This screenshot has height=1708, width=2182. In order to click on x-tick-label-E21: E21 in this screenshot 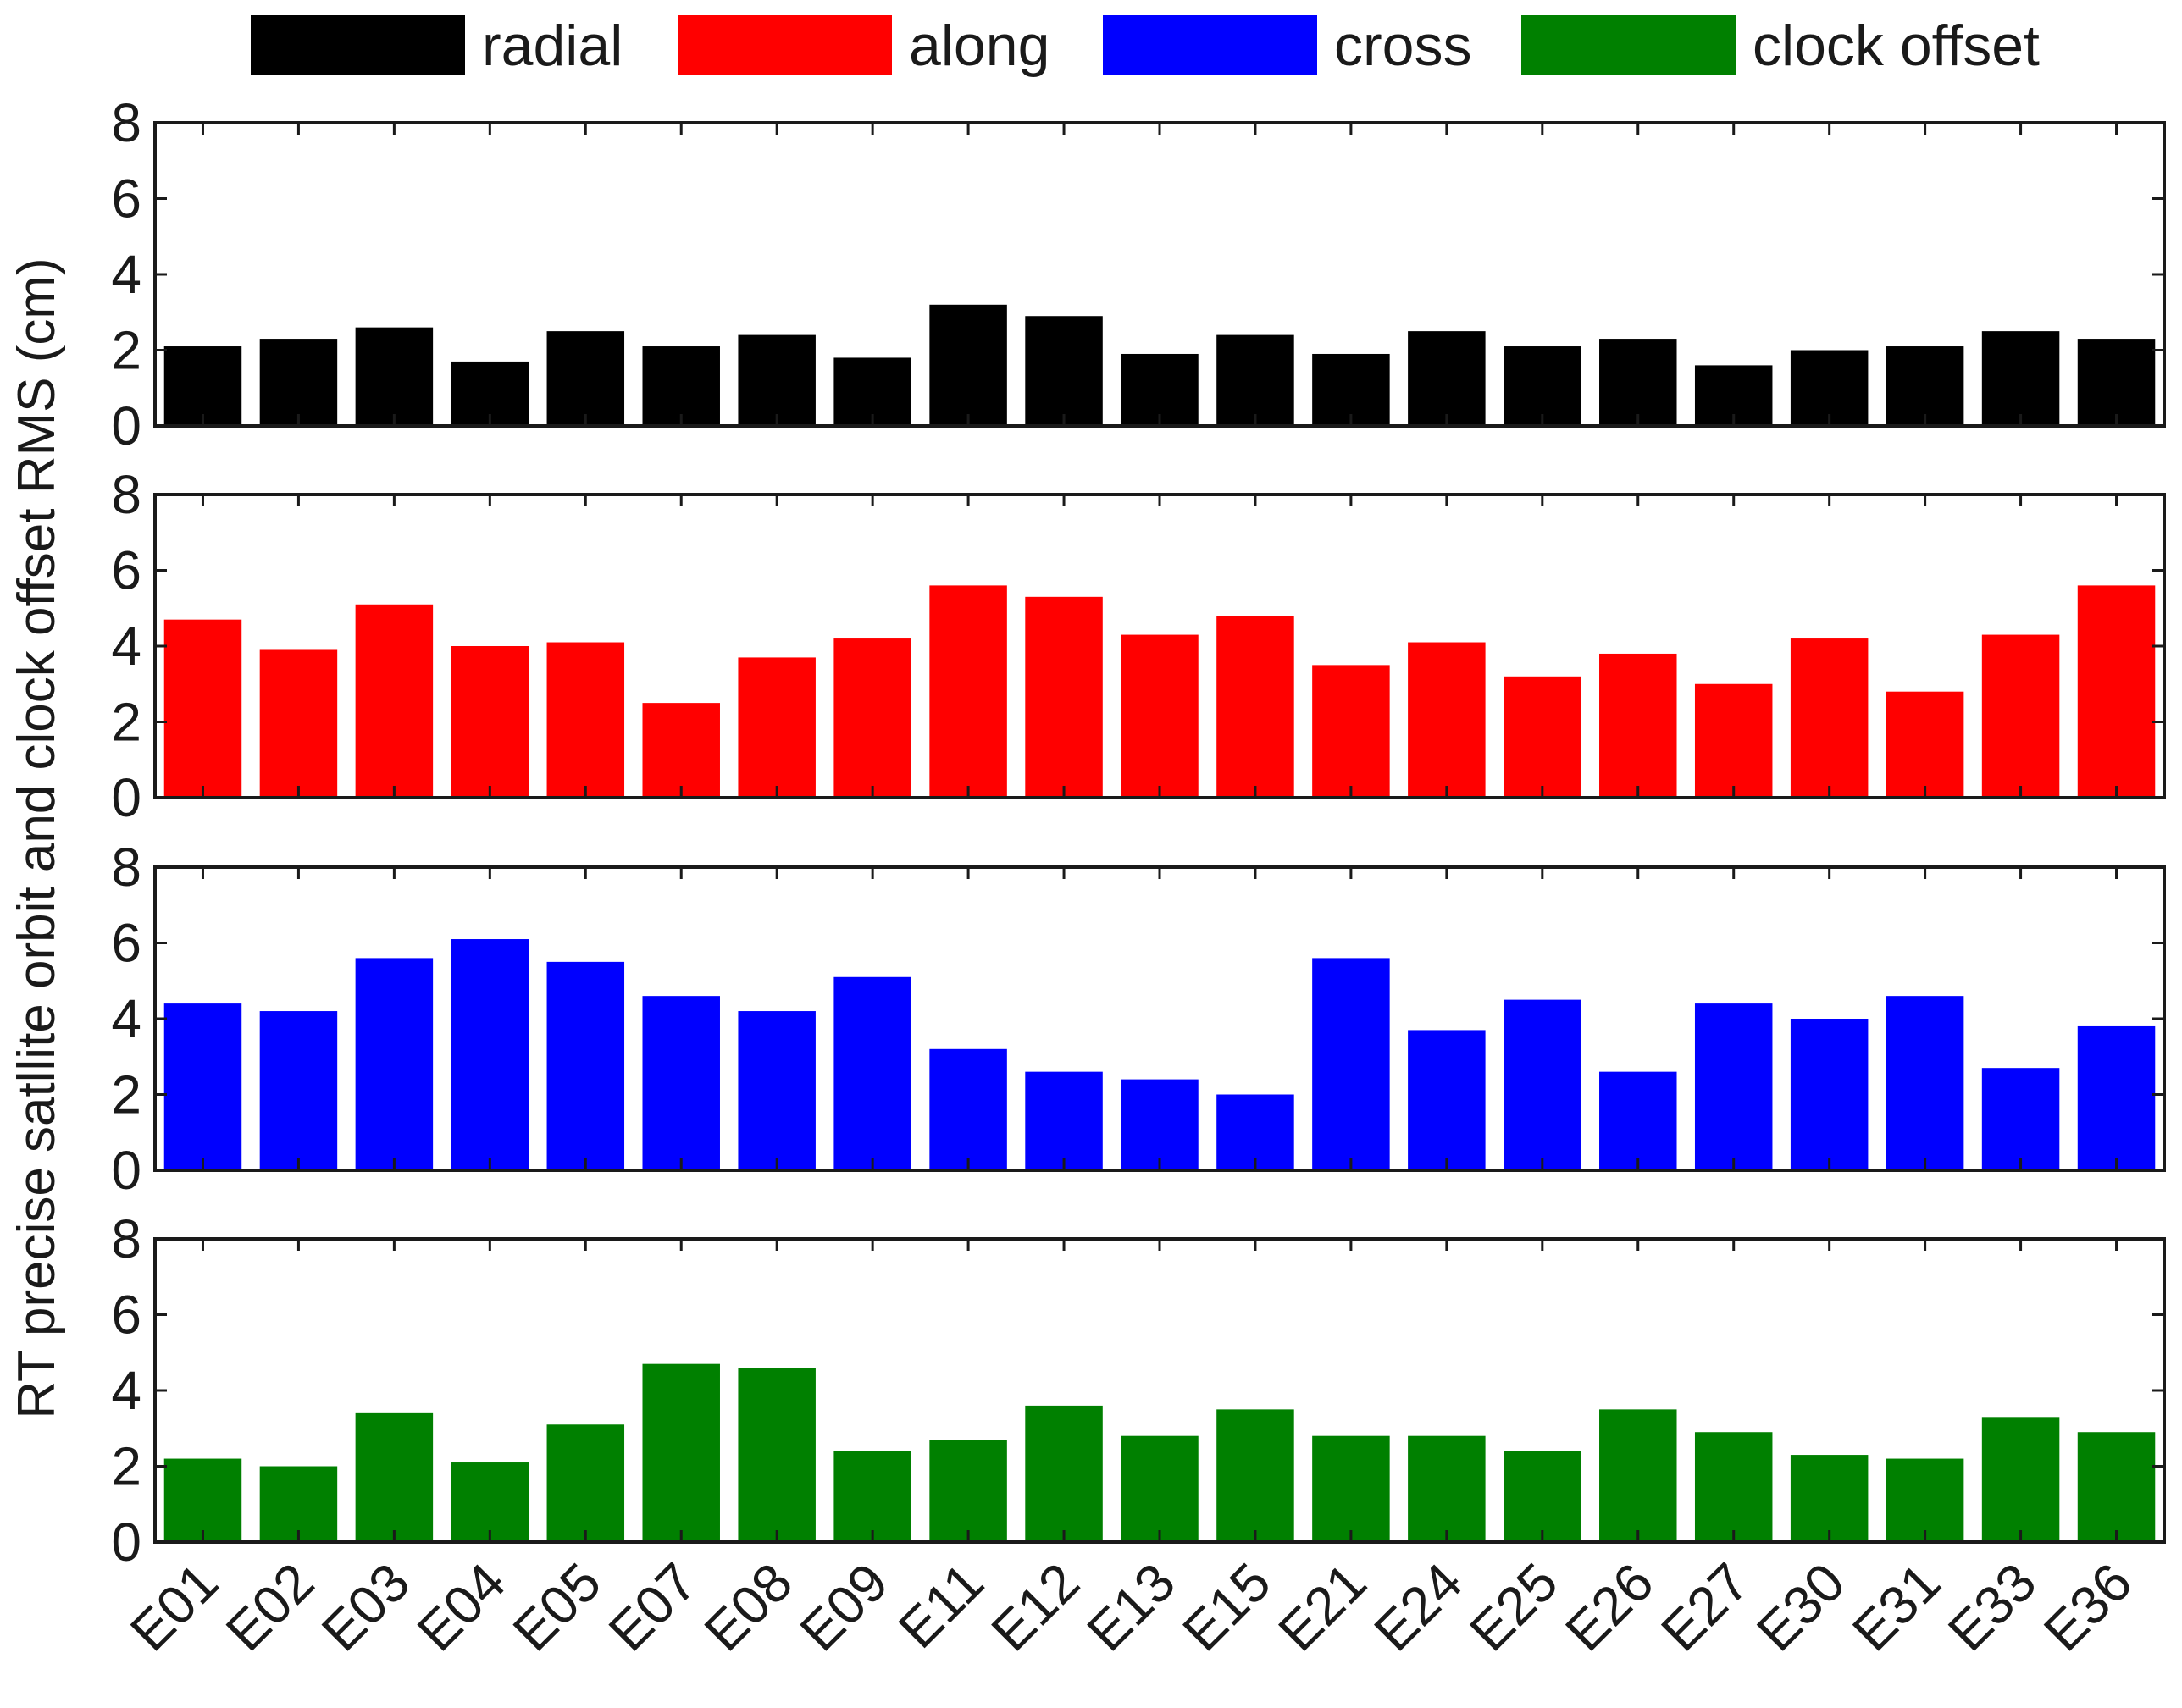, I will do `click(1321, 1606)`.